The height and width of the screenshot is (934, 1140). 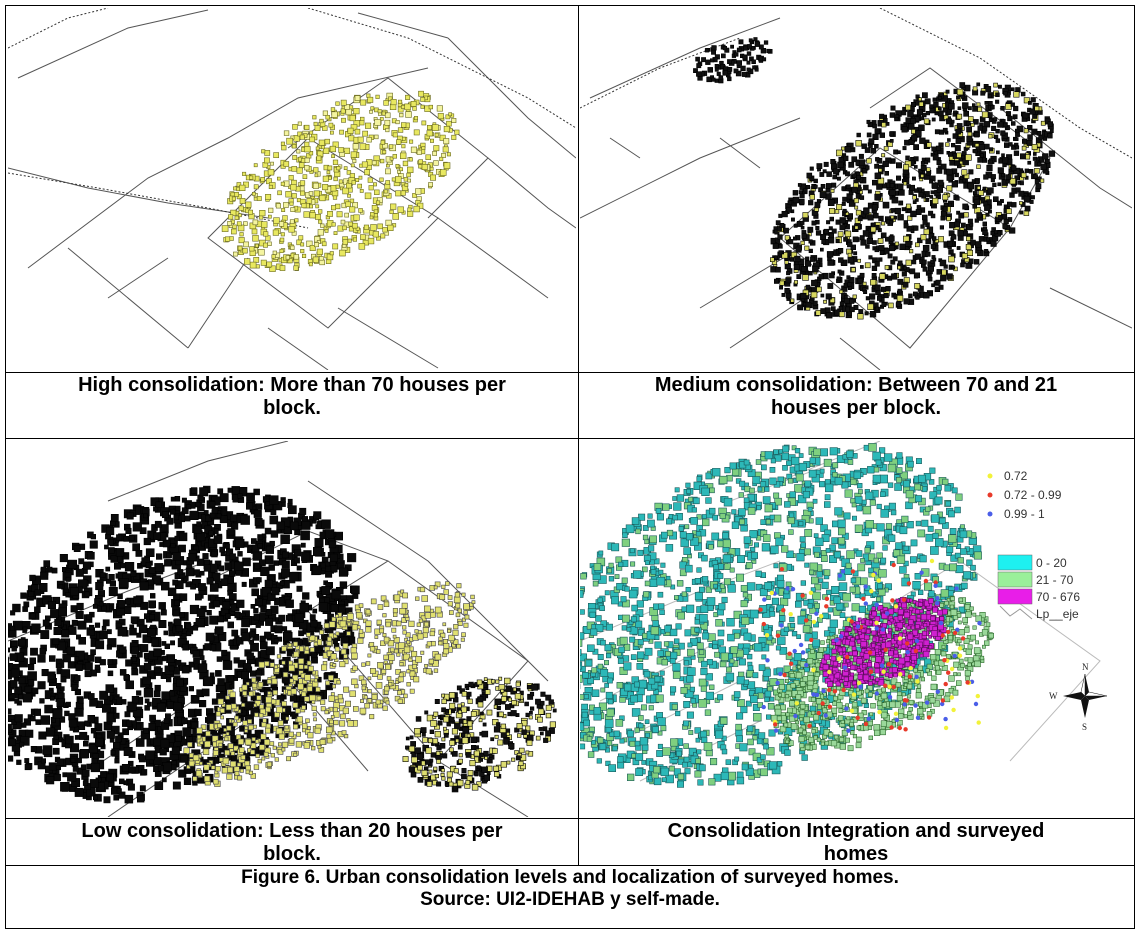 I want to click on compass-n: N, so click(x=1085, y=667).